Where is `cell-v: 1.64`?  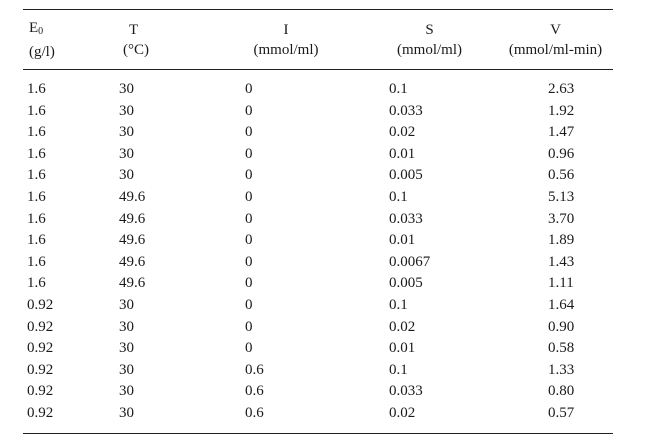
cell-v: 1.64 is located at coordinates (561, 304).